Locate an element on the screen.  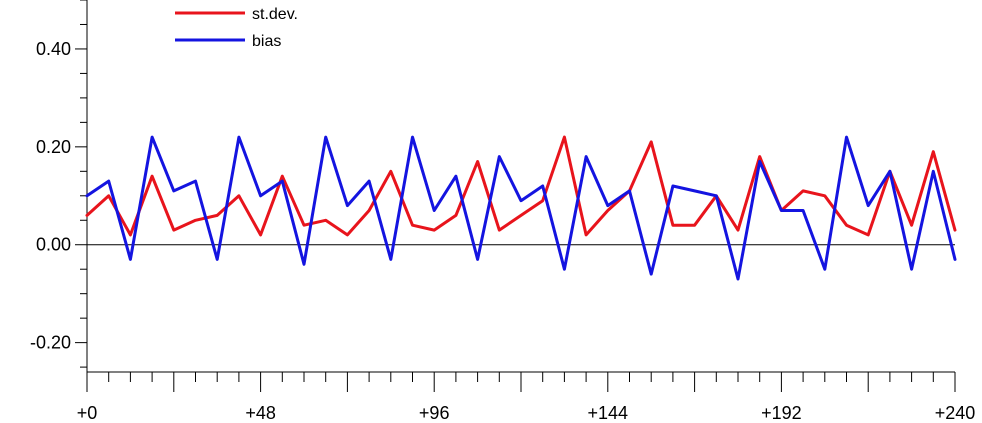
x-tick-label: +0 is located at coordinates (87, 413).